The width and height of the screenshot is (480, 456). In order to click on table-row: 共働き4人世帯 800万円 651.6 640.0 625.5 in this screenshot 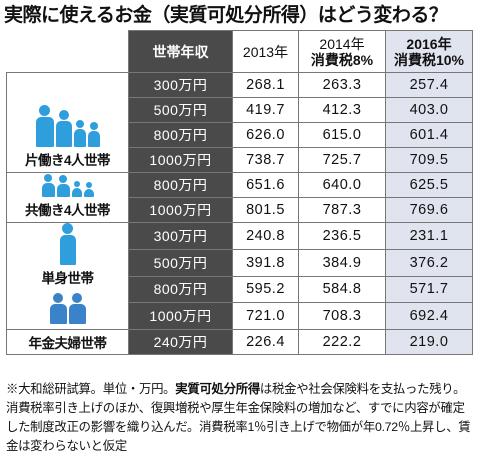, I will do `click(239, 197)`.